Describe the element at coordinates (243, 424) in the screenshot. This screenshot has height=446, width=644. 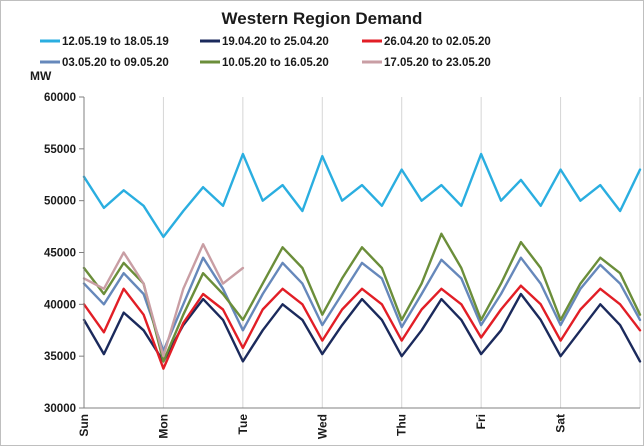
I see `x-tick-label: Tue` at that location.